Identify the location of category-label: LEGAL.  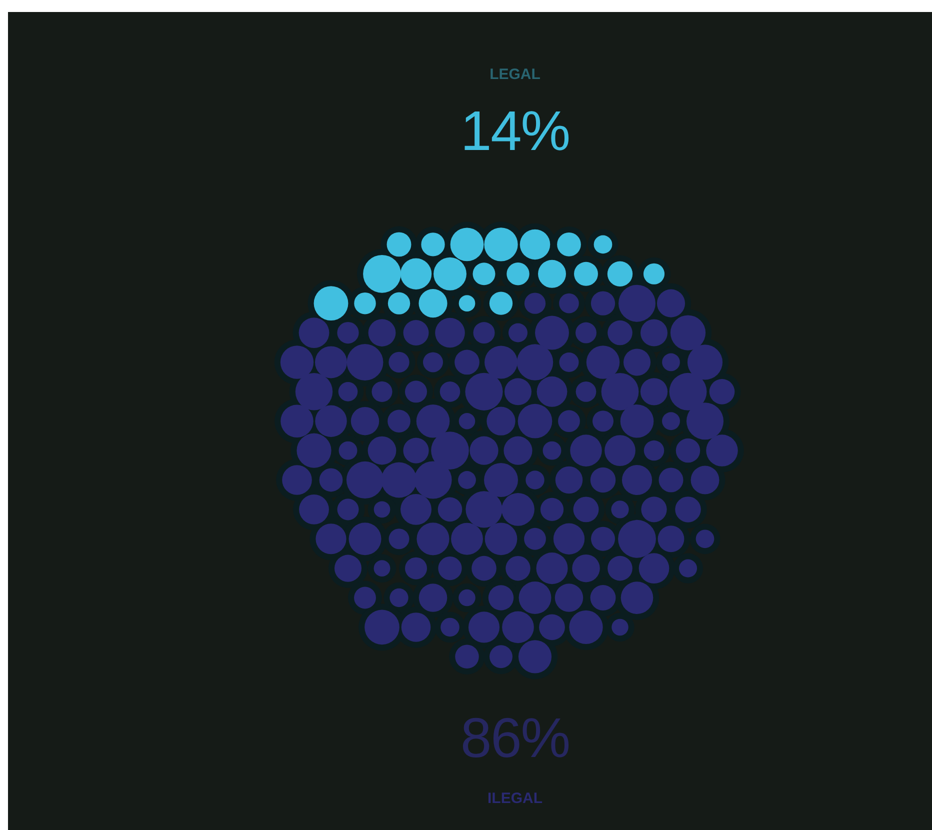
(515, 74).